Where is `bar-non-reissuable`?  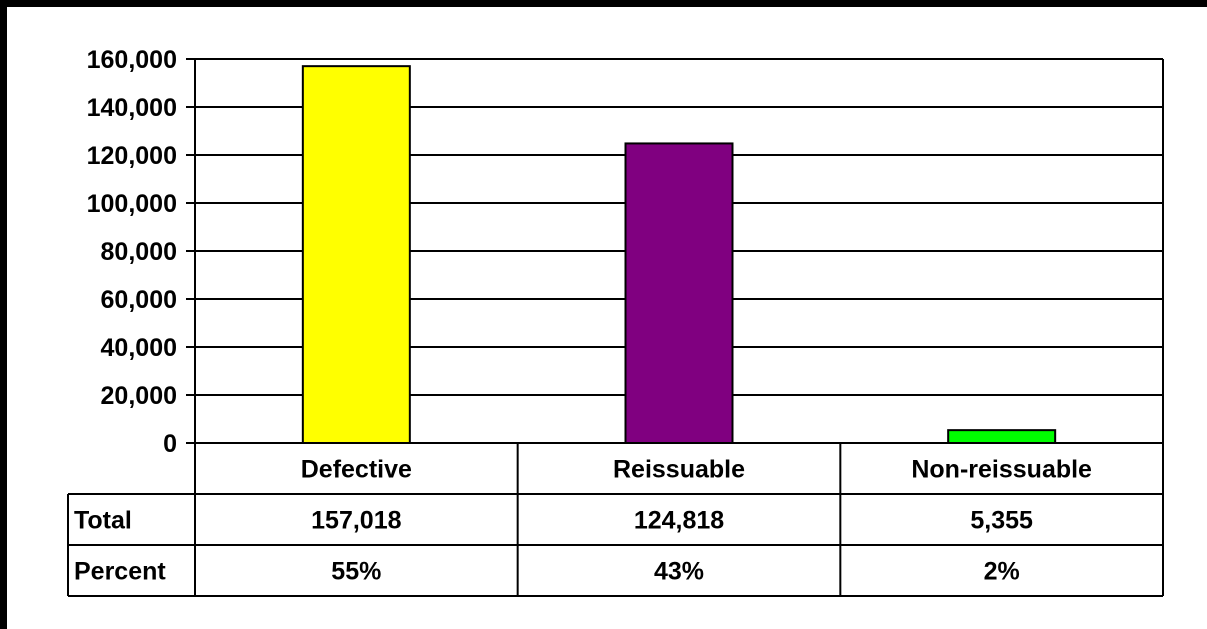 bar-non-reissuable is located at coordinates (1002, 437).